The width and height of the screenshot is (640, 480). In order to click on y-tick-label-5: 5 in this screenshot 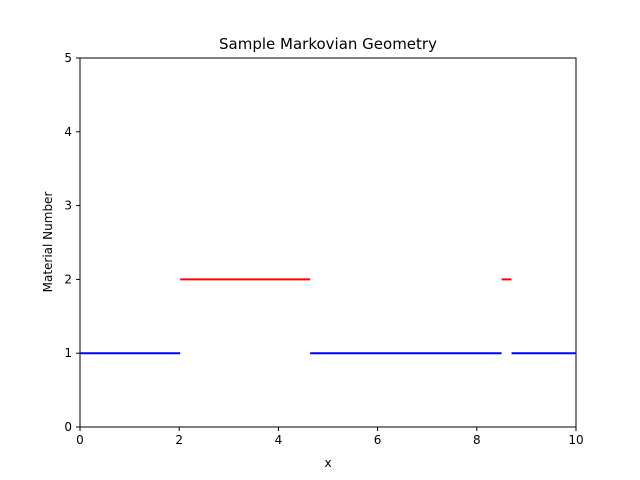, I will do `click(68, 58)`.